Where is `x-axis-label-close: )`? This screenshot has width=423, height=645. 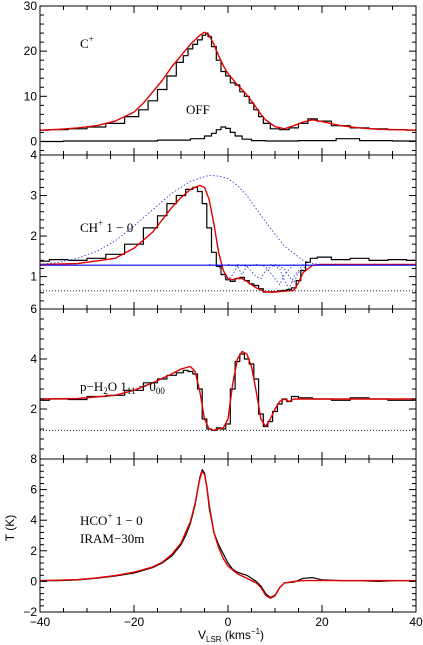 x-axis-label-close: ) is located at coordinates (262, 635).